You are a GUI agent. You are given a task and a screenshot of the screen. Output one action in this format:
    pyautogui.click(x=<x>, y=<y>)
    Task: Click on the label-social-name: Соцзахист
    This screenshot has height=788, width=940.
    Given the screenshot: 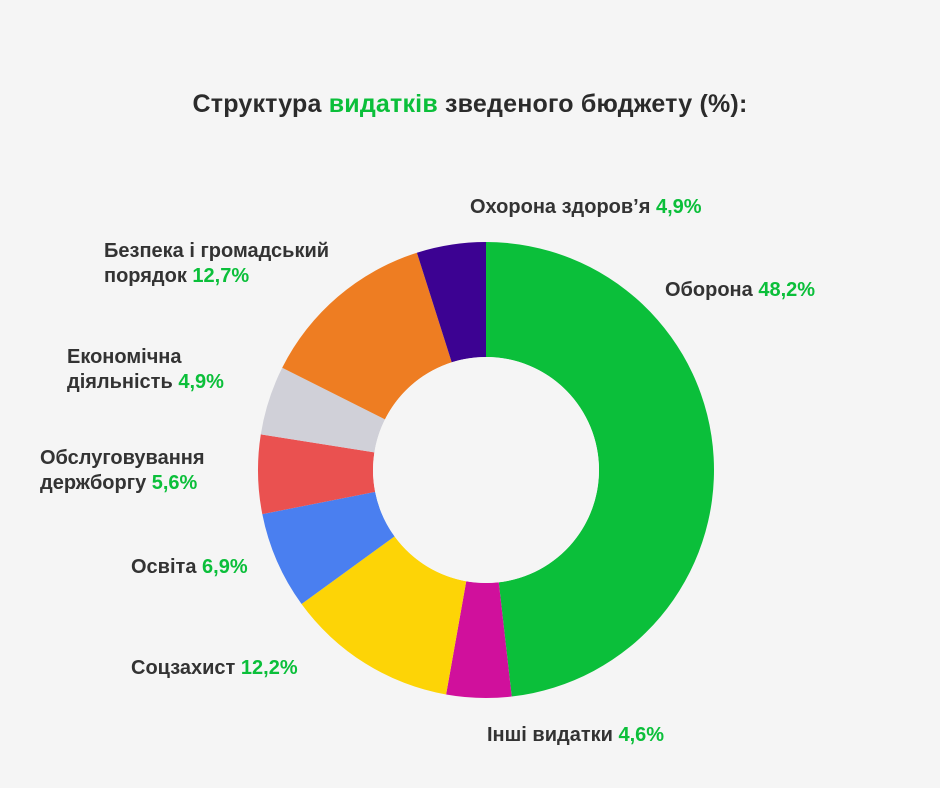 What is the action you would take?
    pyautogui.click(x=186, y=668)
    